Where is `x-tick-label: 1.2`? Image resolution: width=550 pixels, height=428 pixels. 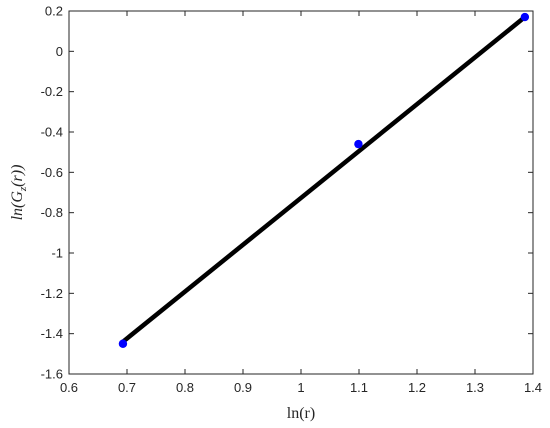
x-tick-label: 1.2 is located at coordinates (417, 387).